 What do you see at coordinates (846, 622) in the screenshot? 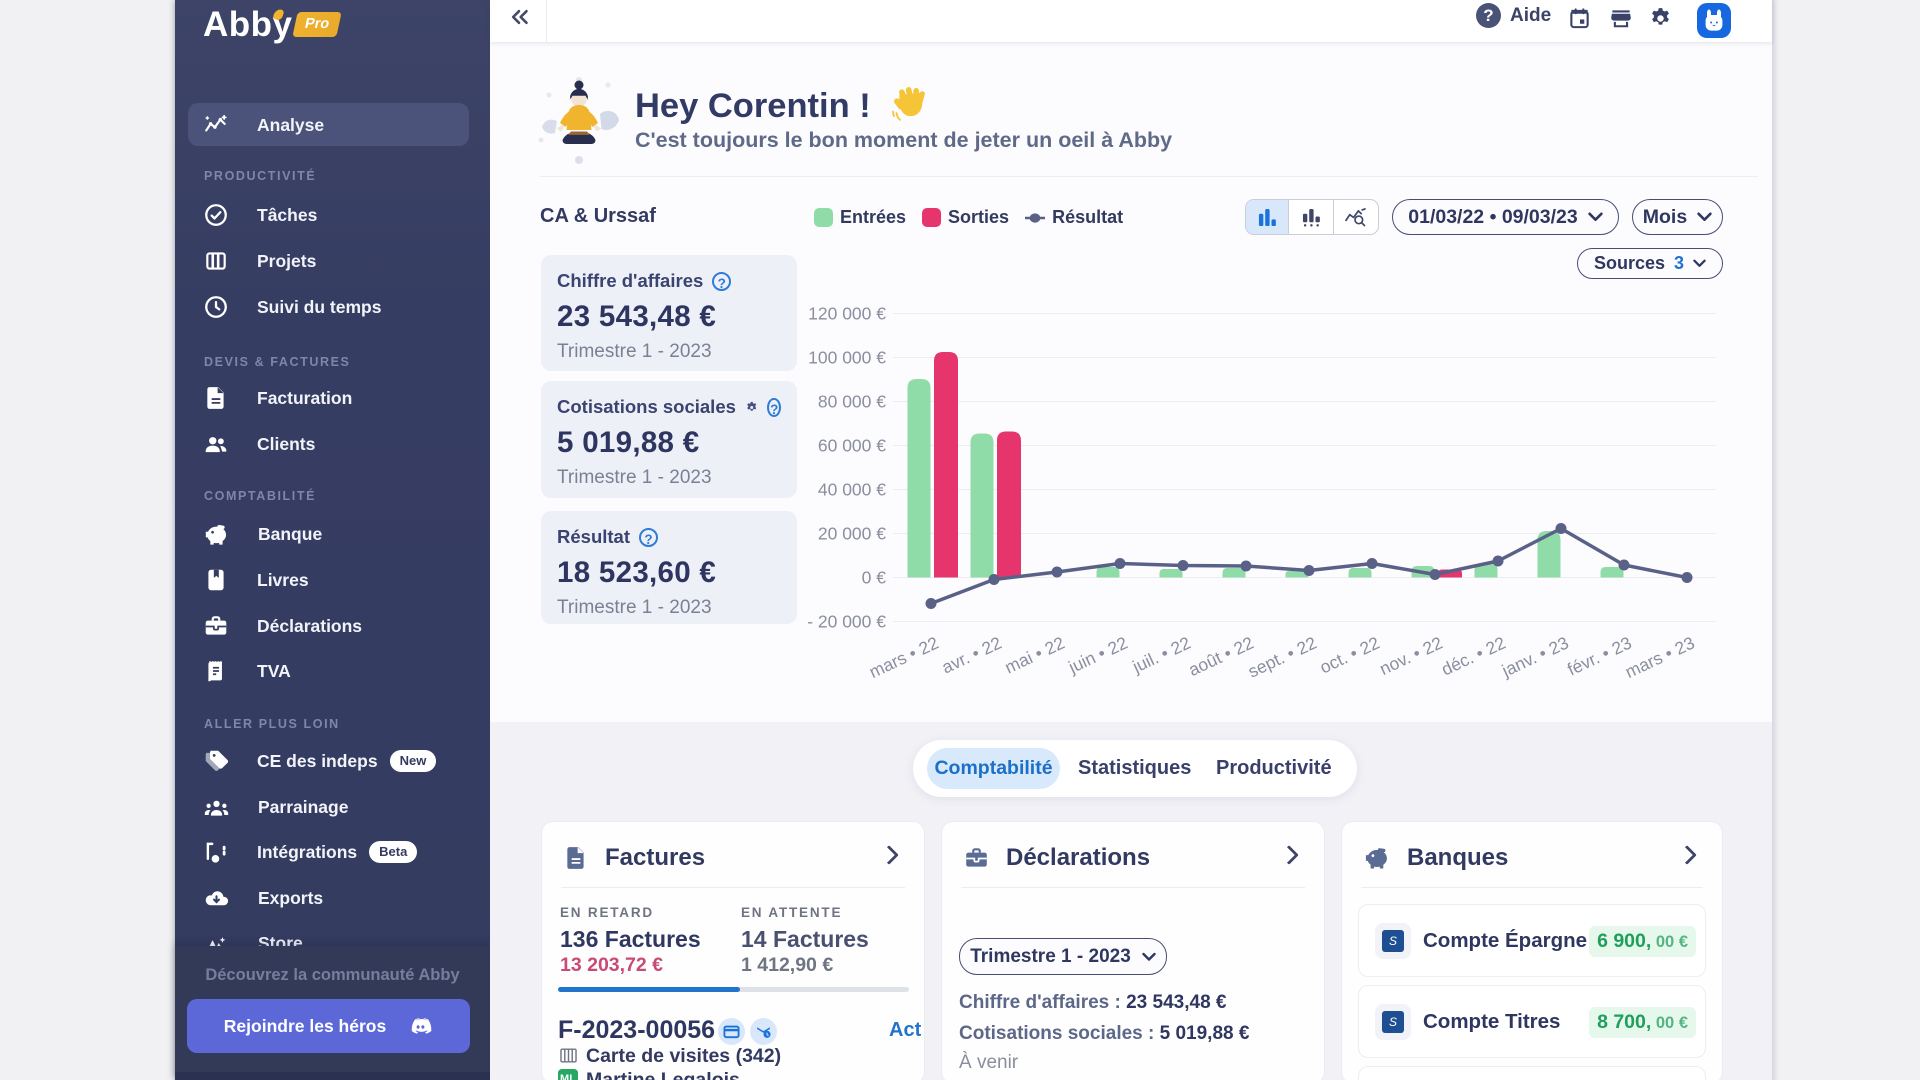
I see `svg-text: - 20 000 €` at bounding box center [846, 622].